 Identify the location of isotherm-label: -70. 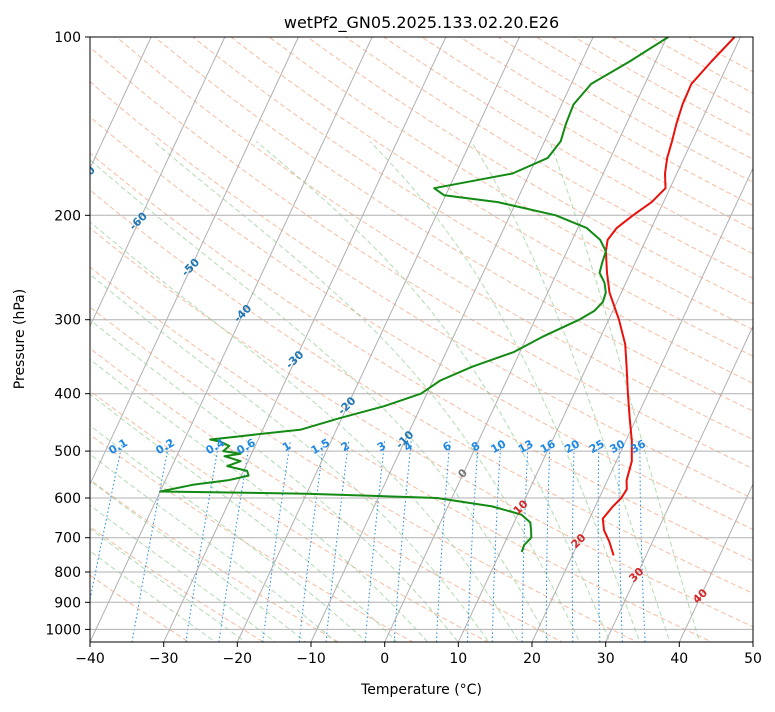
(86, 174).